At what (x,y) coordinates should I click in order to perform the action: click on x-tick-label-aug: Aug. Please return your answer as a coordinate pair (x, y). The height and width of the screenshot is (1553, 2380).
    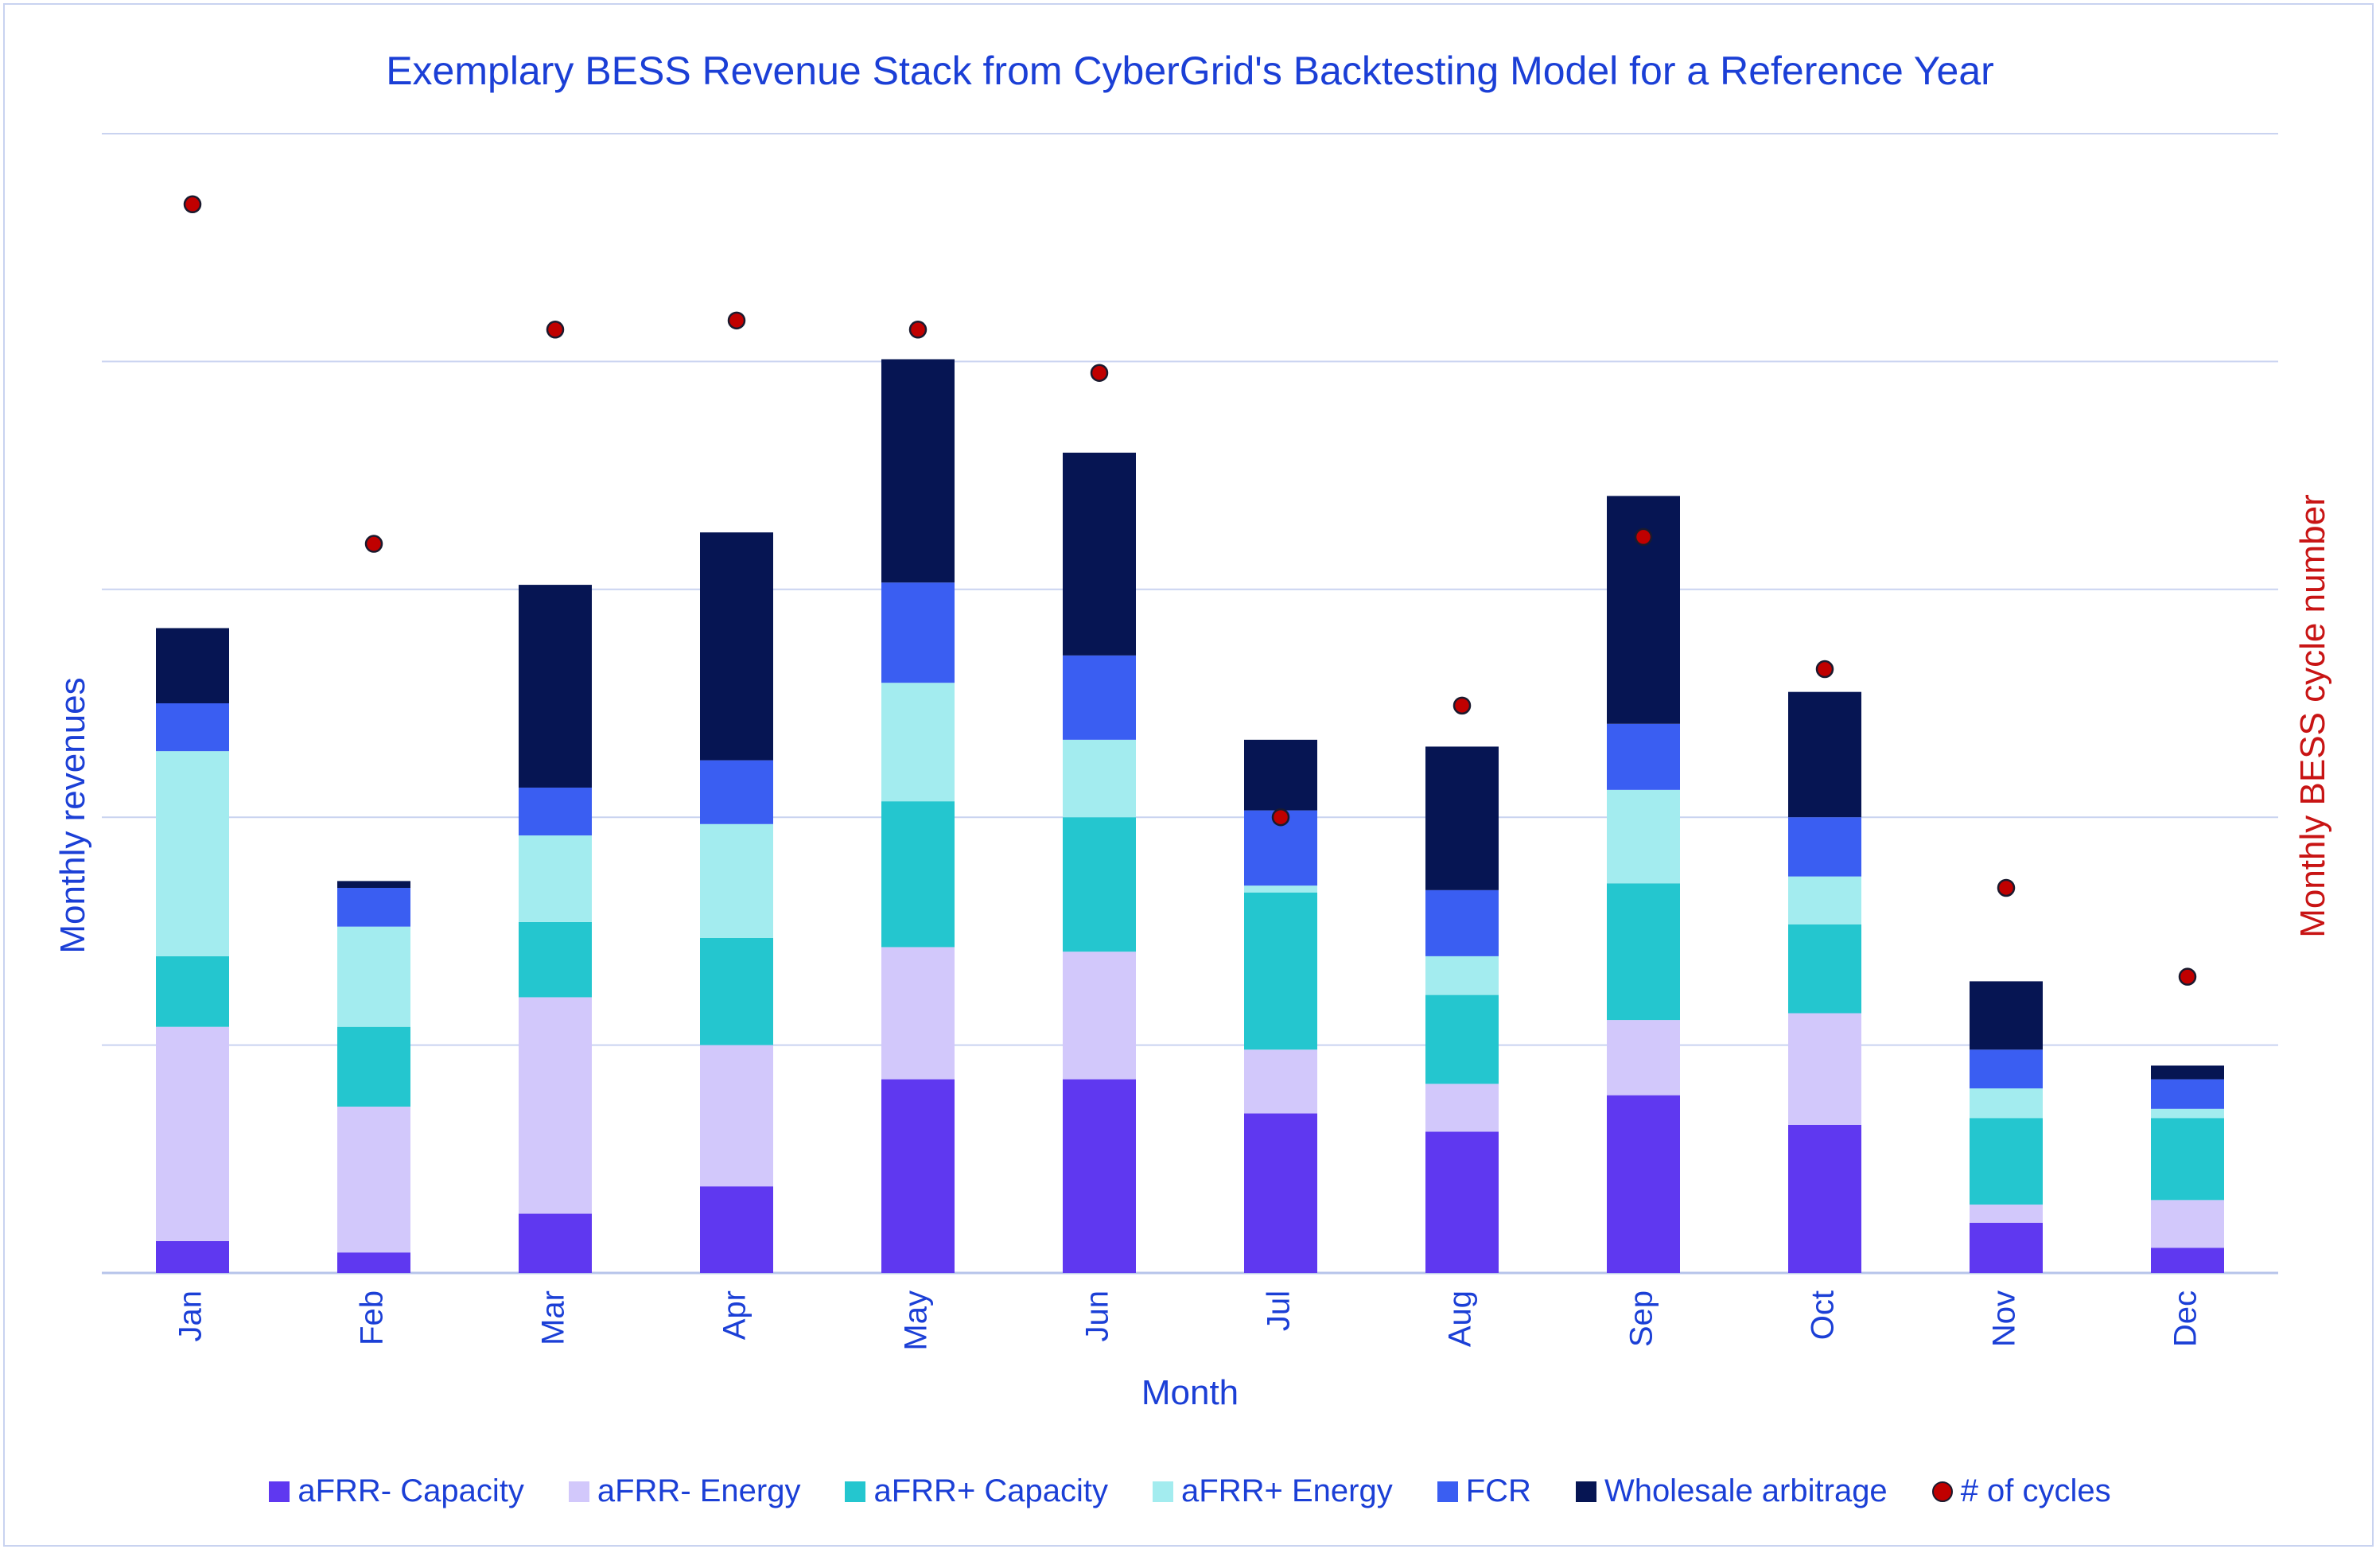
    Looking at the image, I should click on (1460, 1319).